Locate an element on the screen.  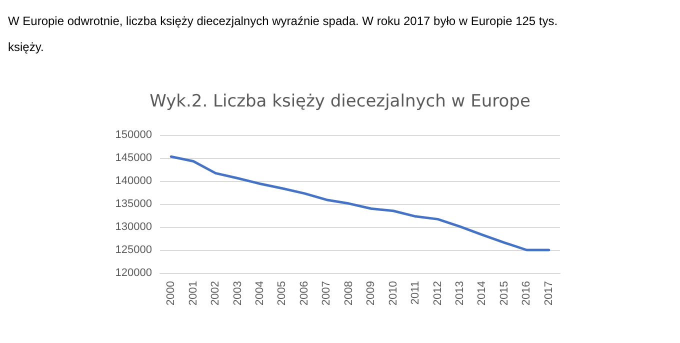
chart-title: Wyk.2. Liczba księży diecezjalnych w Europe is located at coordinates (340, 102).